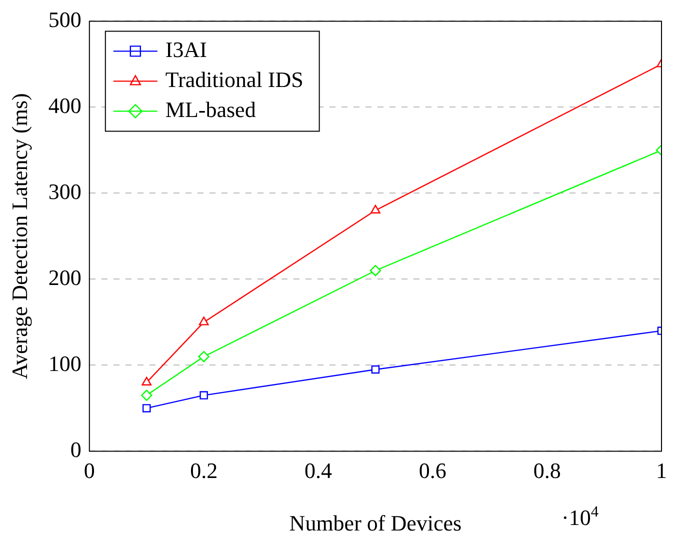  Describe the element at coordinates (65, 105) in the screenshot. I see `y-tick-label: 400` at that location.